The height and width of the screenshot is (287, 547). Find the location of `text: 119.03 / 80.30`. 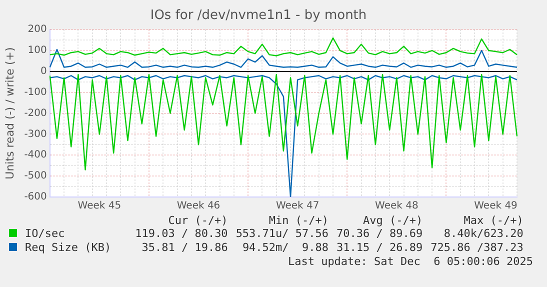

text: 119.03 / 80.30 is located at coordinates (181, 234).